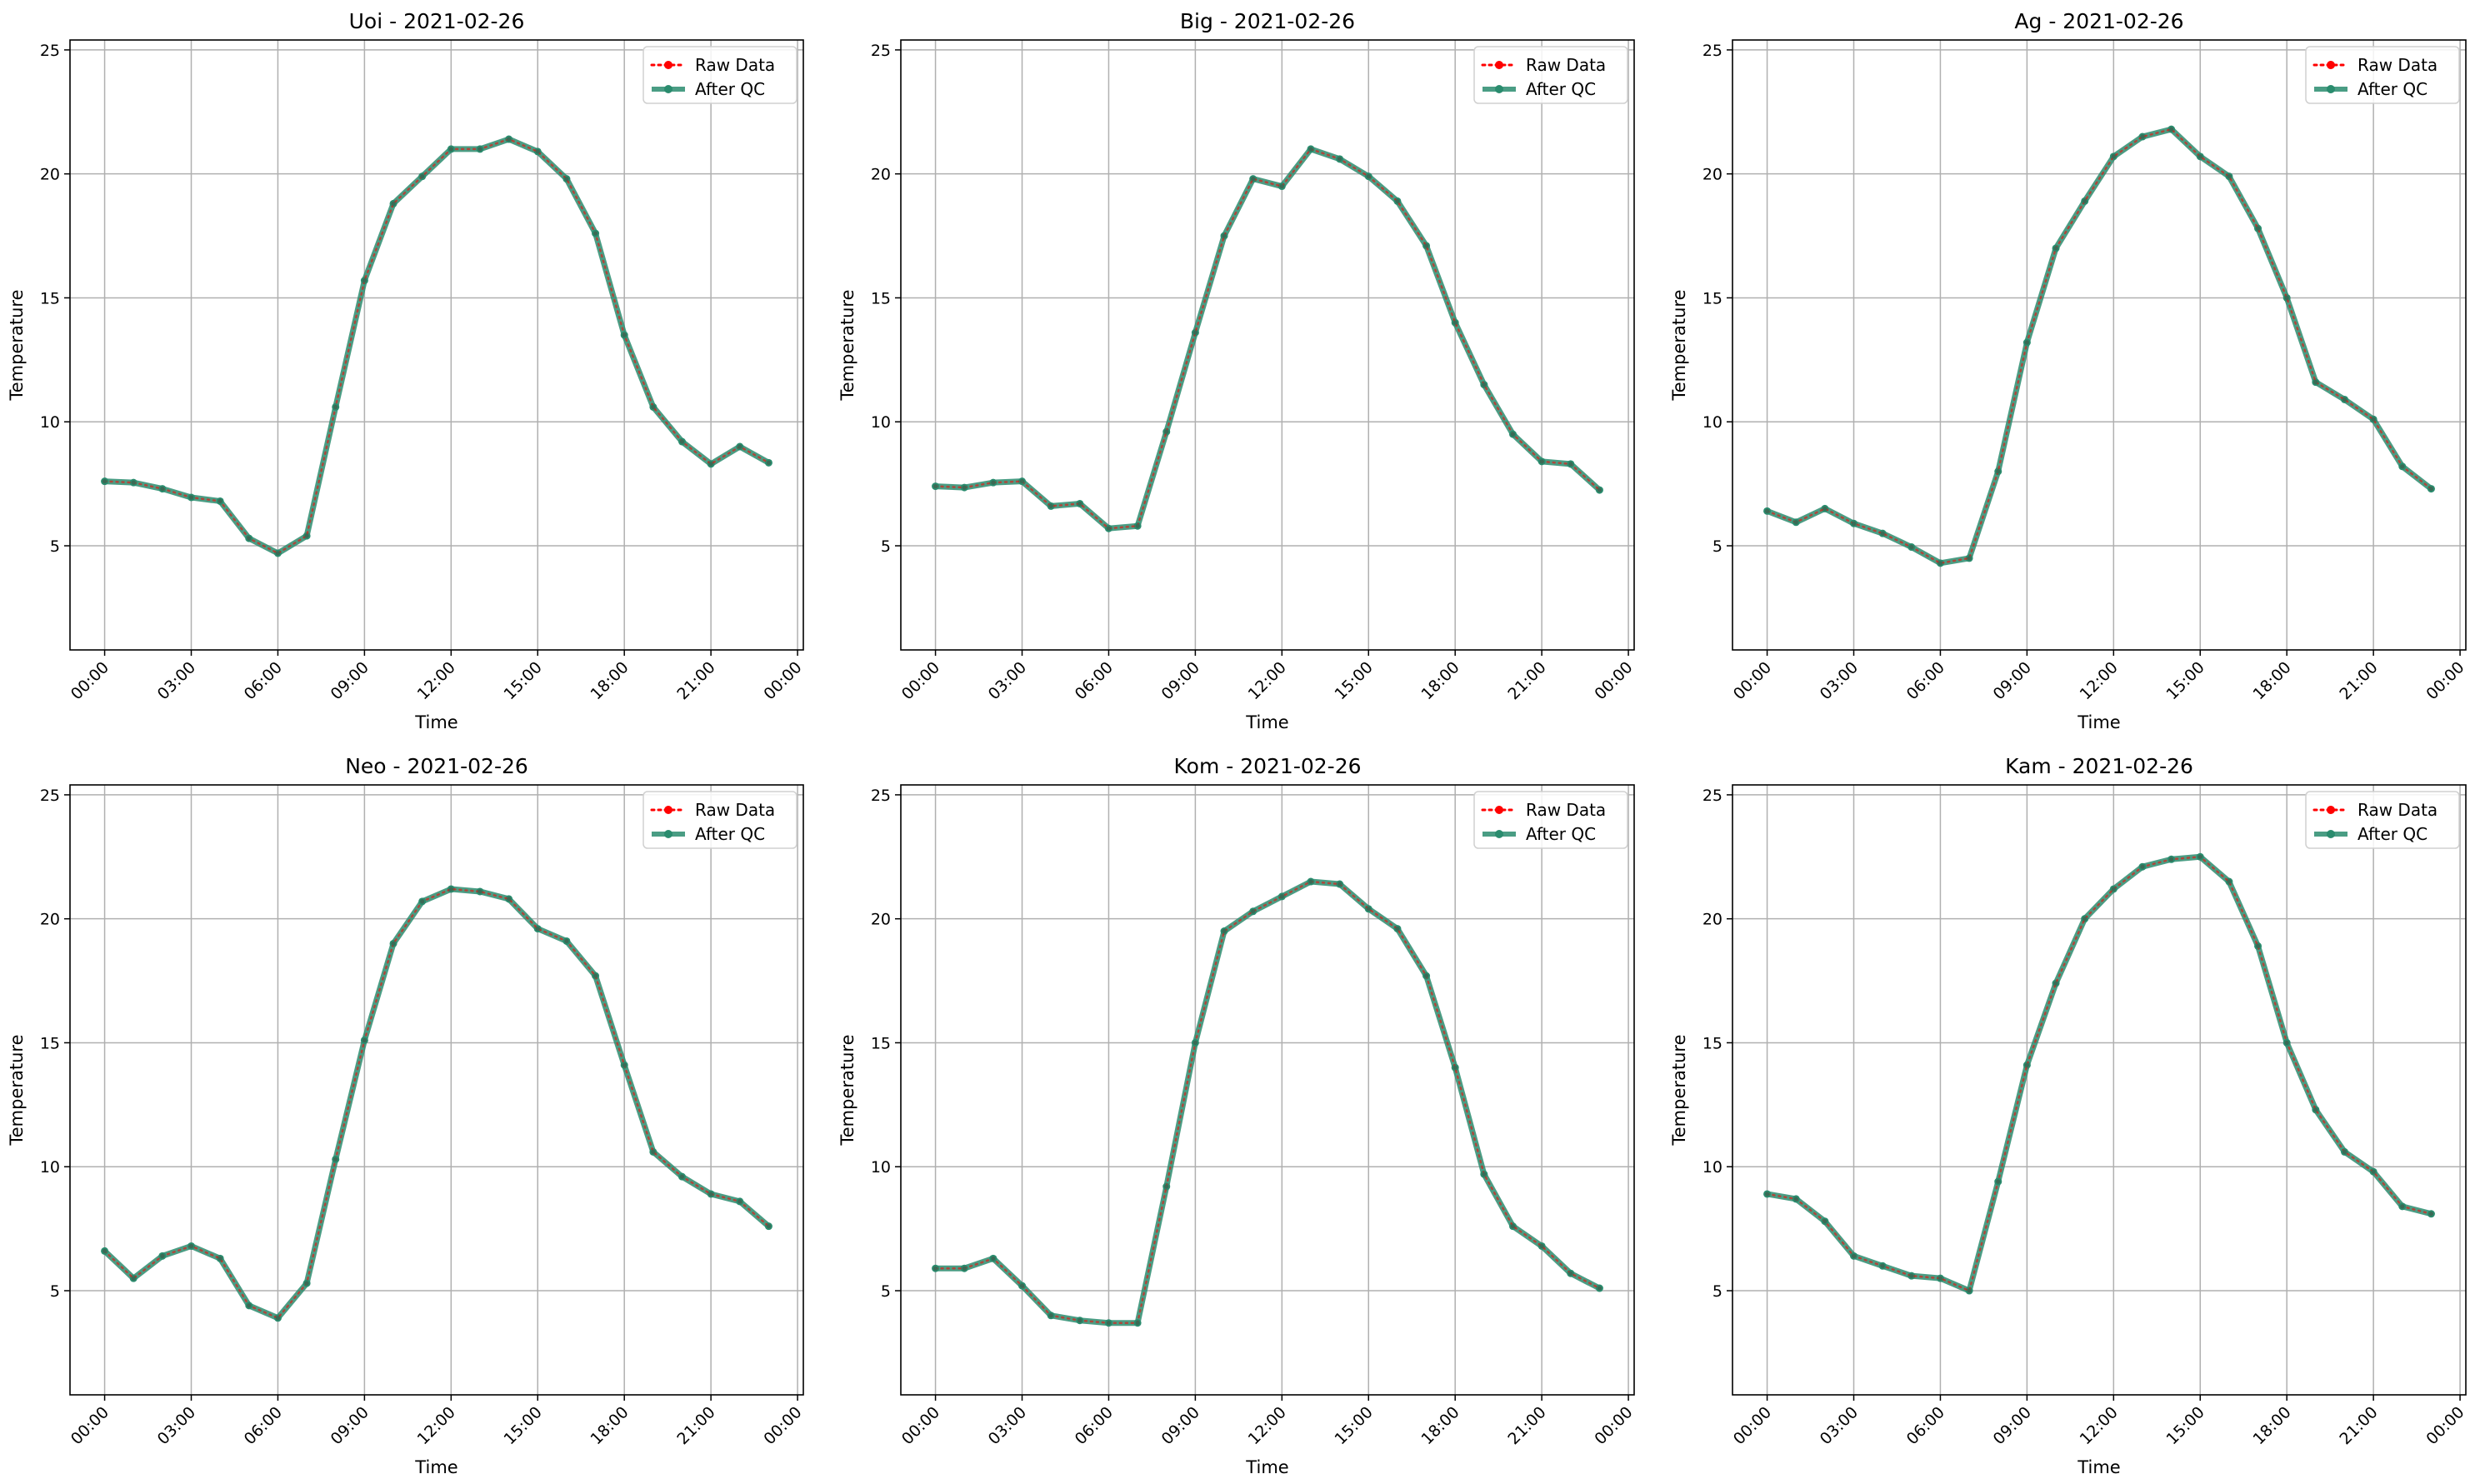 The height and width of the screenshot is (1484, 2485). I want to click on x-tick-label: 21:00, so click(2358, 680).